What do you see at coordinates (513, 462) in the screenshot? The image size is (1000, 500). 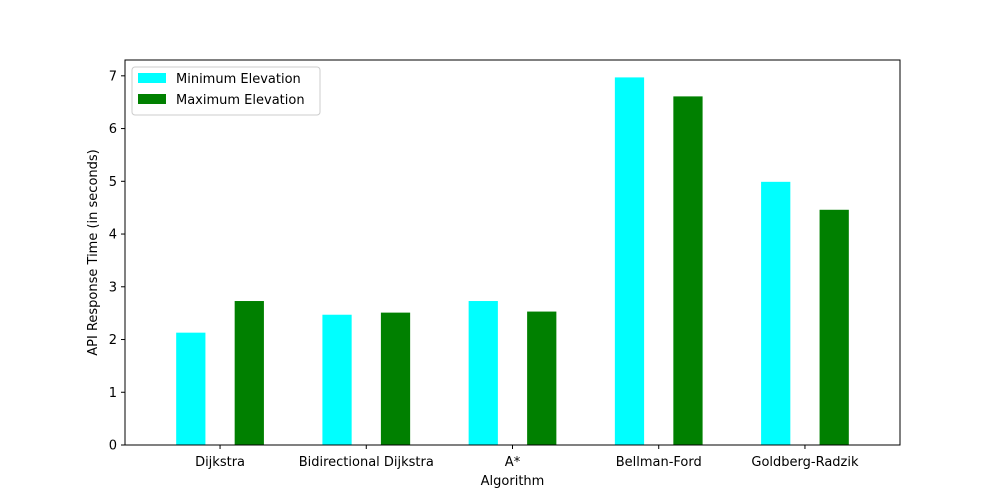 I see `x-tick-label: A*` at bounding box center [513, 462].